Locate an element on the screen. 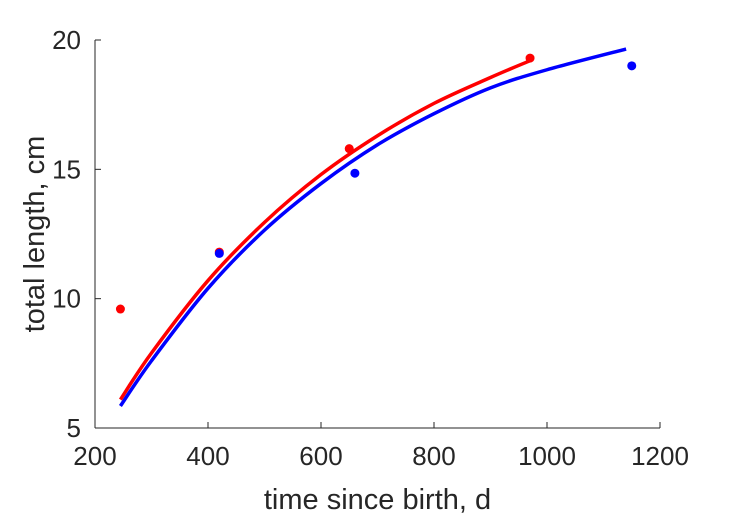 This screenshot has width=729, height=521. y-axis-title: total length, cm is located at coordinates (35, 234).